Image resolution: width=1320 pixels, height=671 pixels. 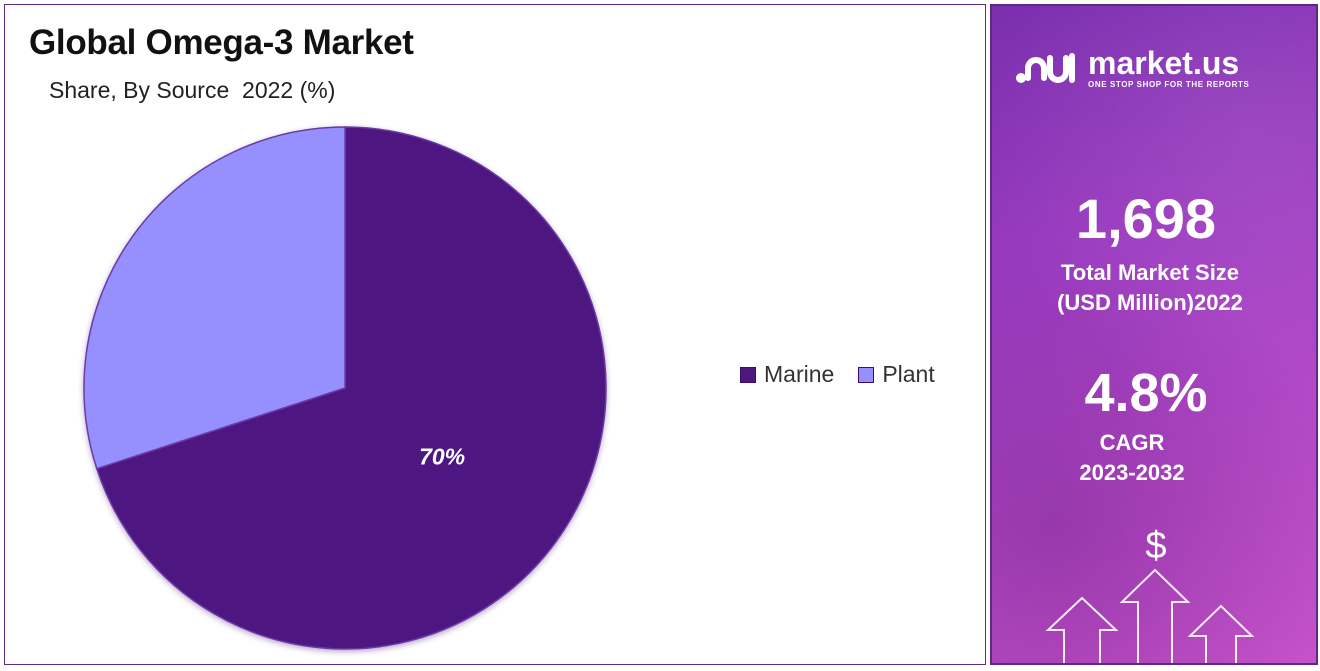 What do you see at coordinates (1045, 67) in the screenshot?
I see `market-us-logo-icon` at bounding box center [1045, 67].